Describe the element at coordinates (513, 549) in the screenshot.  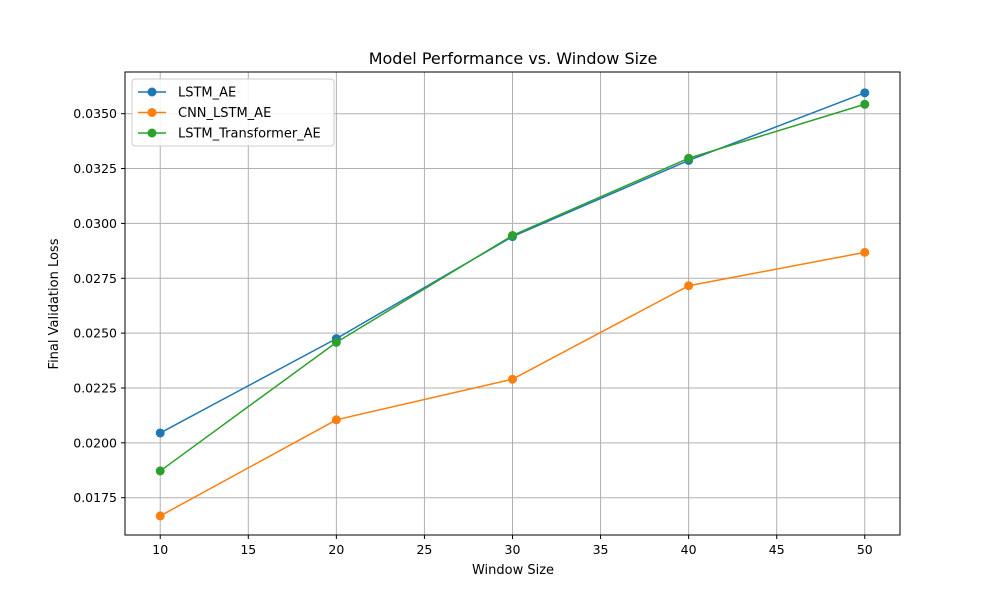
I see `x-tick-label: 30` at that location.